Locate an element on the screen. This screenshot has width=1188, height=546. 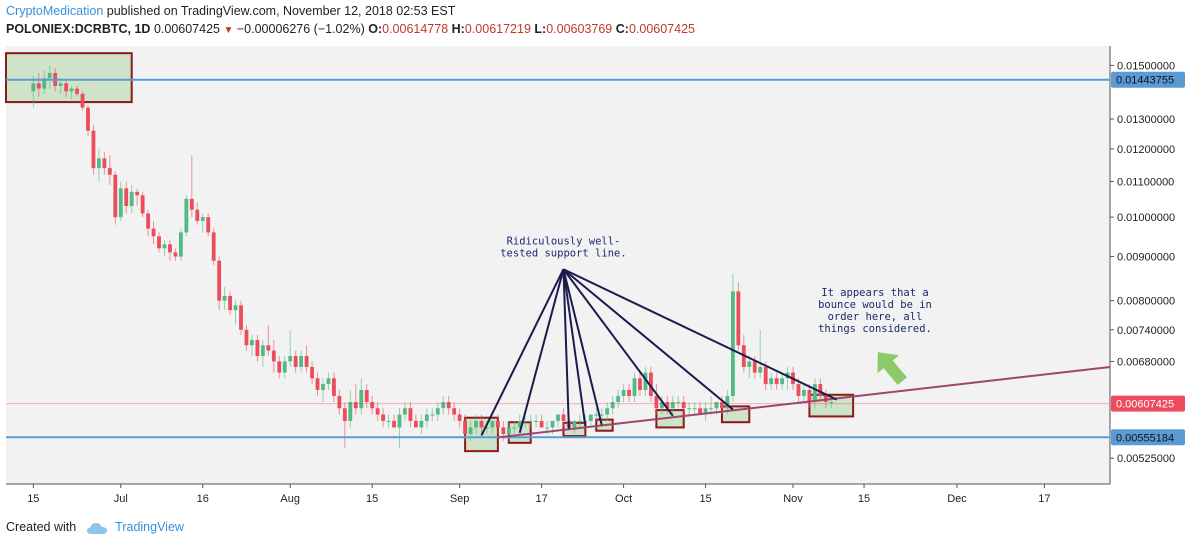
y-tick-label: 0.01000000 is located at coordinates (1146, 218).